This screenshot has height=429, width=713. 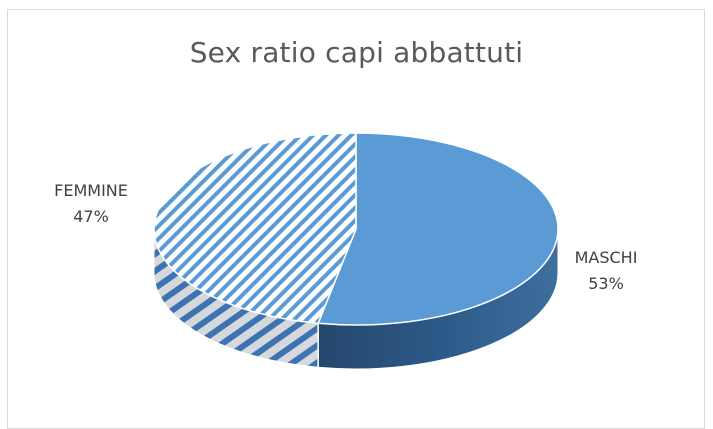 I want to click on label-maschi-name: MASCHI, so click(x=606, y=257).